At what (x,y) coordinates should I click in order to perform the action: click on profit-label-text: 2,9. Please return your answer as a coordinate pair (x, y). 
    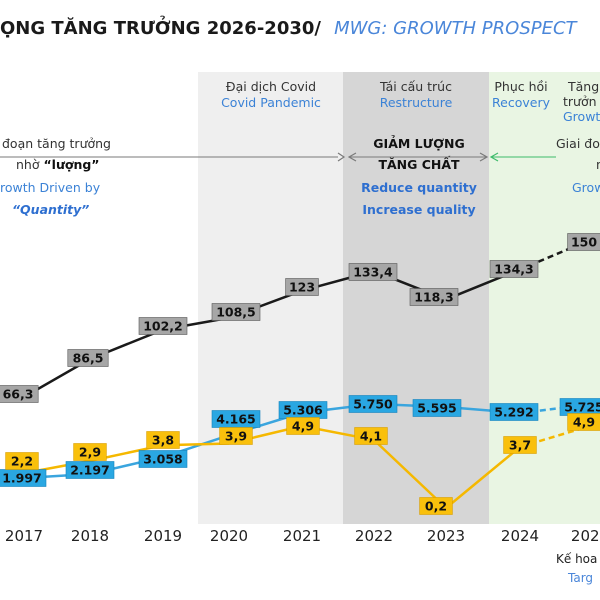
    Looking at the image, I should click on (90, 452).